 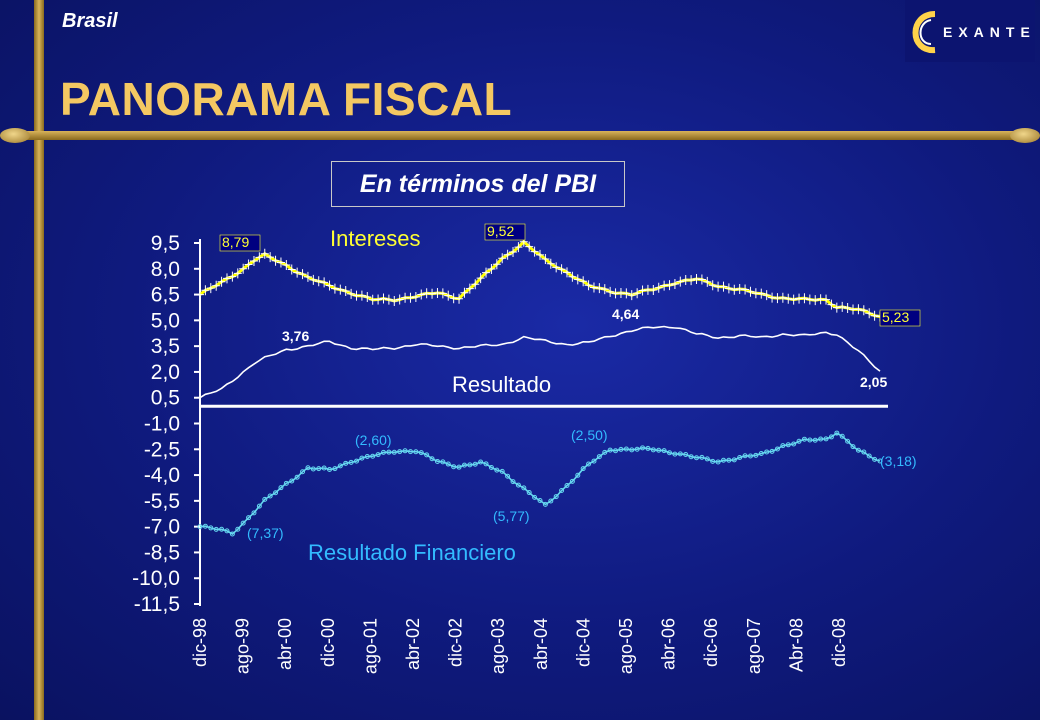 What do you see at coordinates (498, 646) in the screenshot?
I see `x-tick-label: ago-03` at bounding box center [498, 646].